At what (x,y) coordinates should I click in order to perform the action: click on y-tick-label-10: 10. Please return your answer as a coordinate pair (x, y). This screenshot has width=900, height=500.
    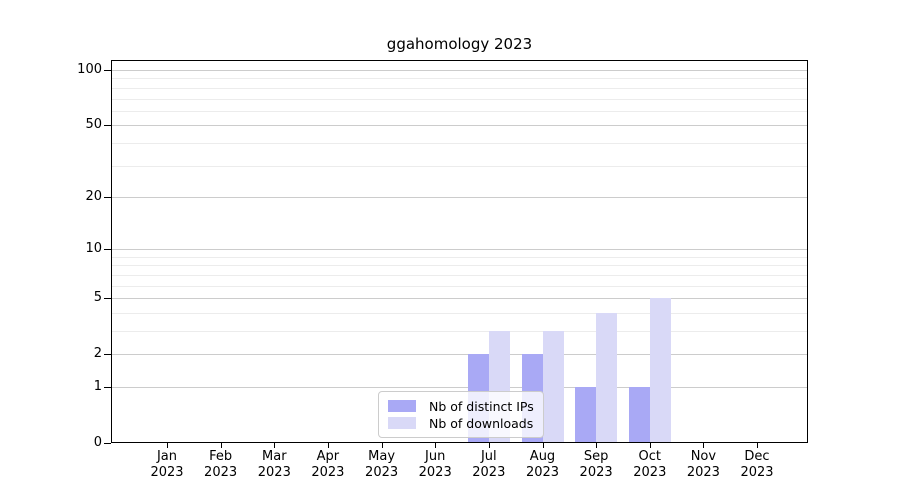
    Looking at the image, I should click on (93, 249).